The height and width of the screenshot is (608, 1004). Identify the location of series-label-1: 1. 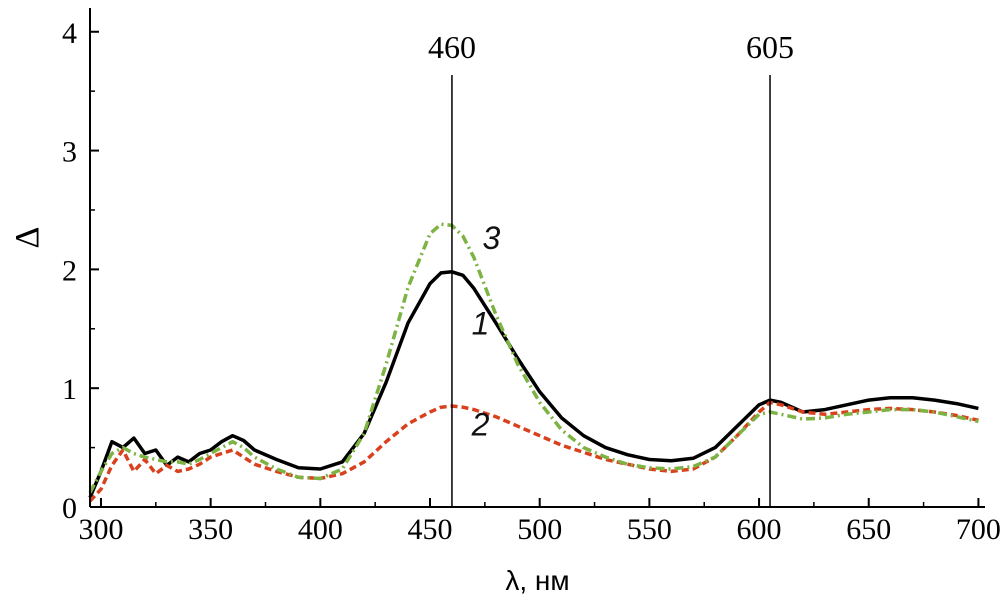
(481, 324).